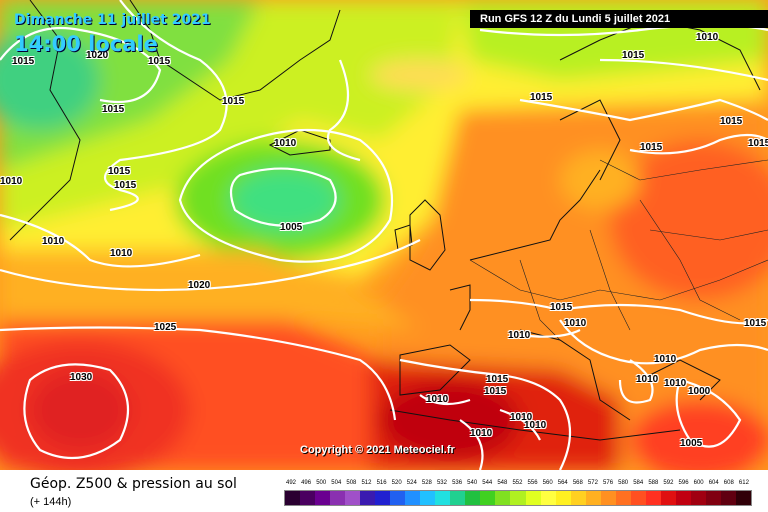 The image size is (768, 512). I want to click on legend-label: 520, so click(396, 483).